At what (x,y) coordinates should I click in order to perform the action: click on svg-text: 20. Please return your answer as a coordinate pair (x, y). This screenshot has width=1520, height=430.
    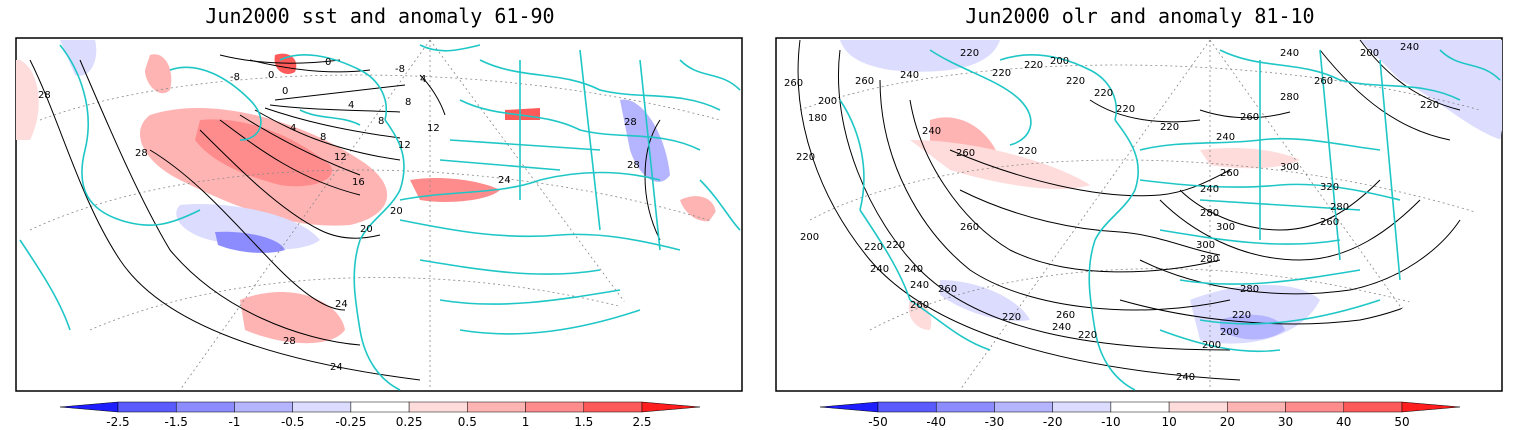
    Looking at the image, I should click on (366, 229).